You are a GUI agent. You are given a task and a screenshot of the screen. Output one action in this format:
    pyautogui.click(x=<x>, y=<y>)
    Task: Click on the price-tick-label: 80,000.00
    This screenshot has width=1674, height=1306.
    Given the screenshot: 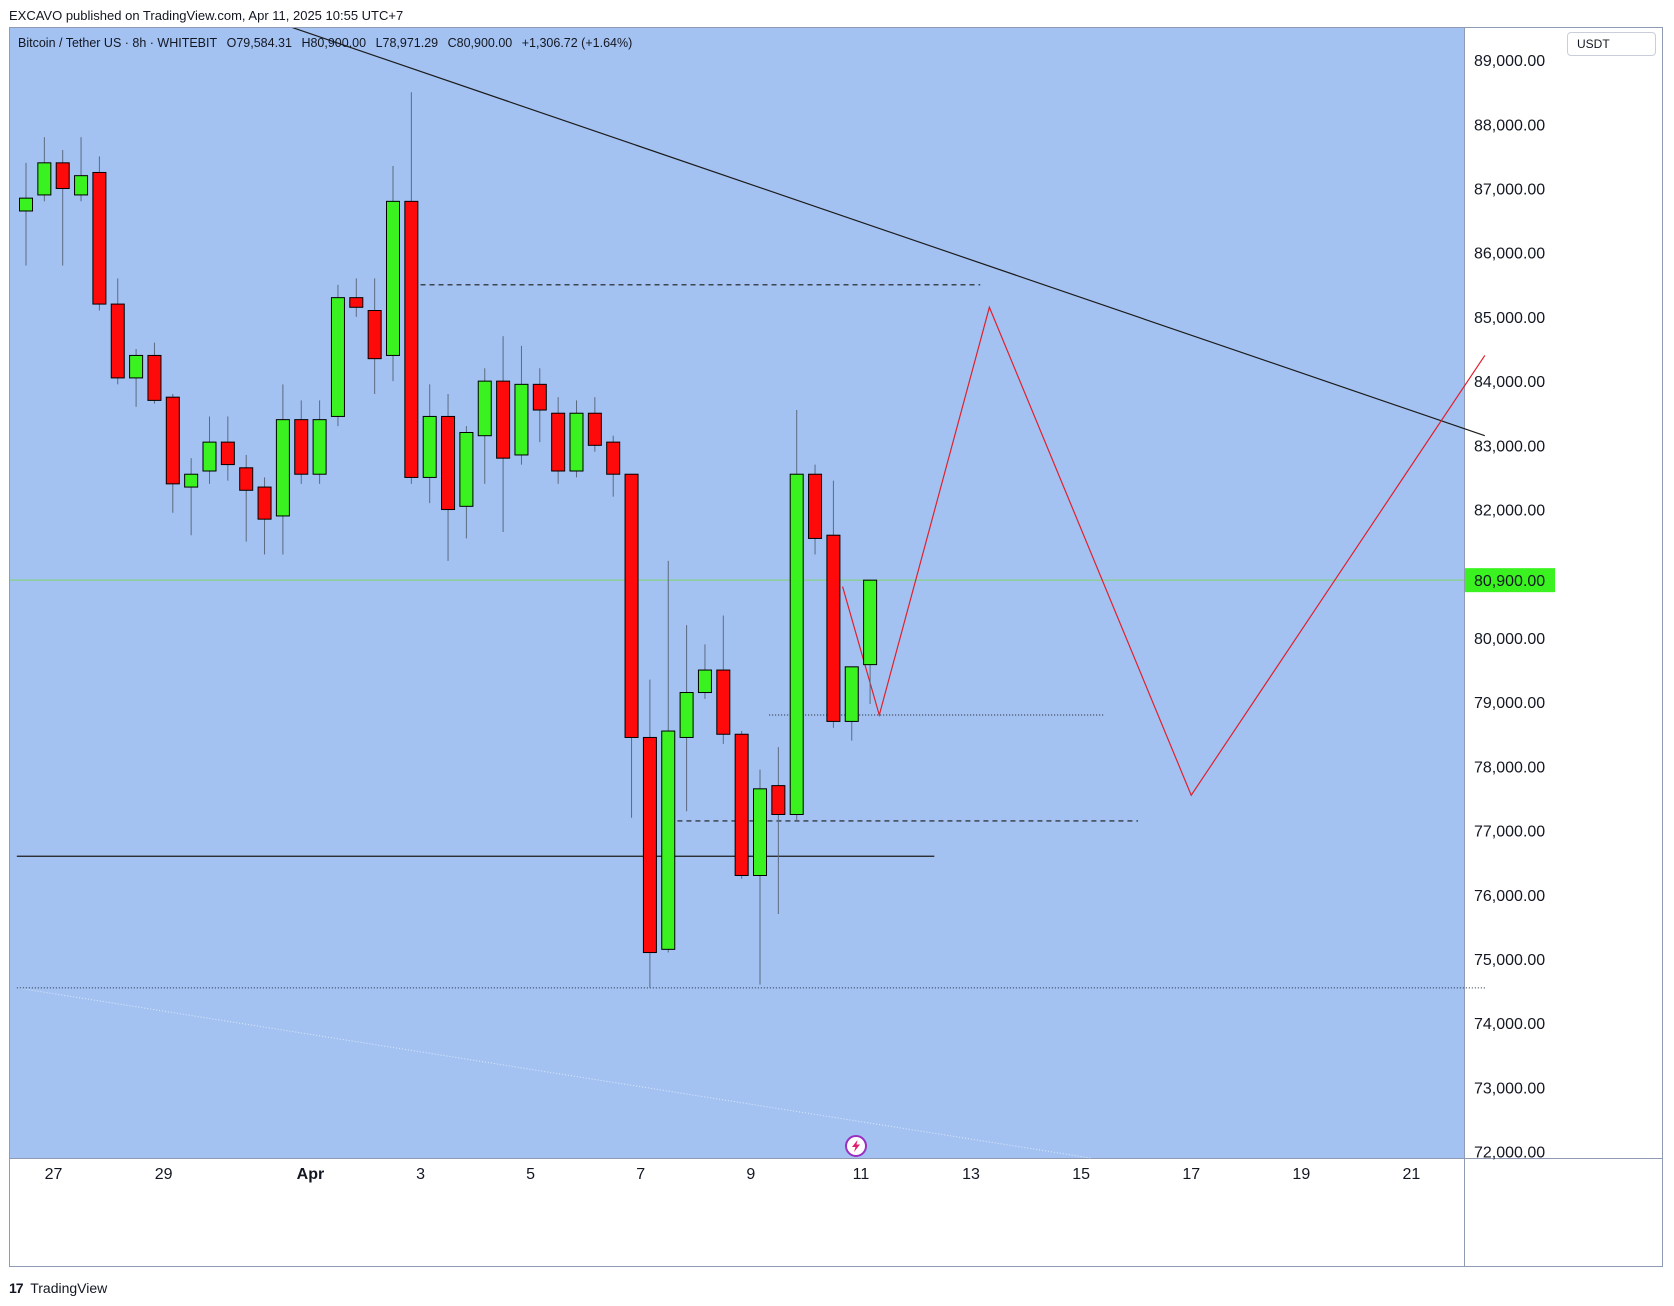 What is the action you would take?
    pyautogui.click(x=1509, y=639)
    